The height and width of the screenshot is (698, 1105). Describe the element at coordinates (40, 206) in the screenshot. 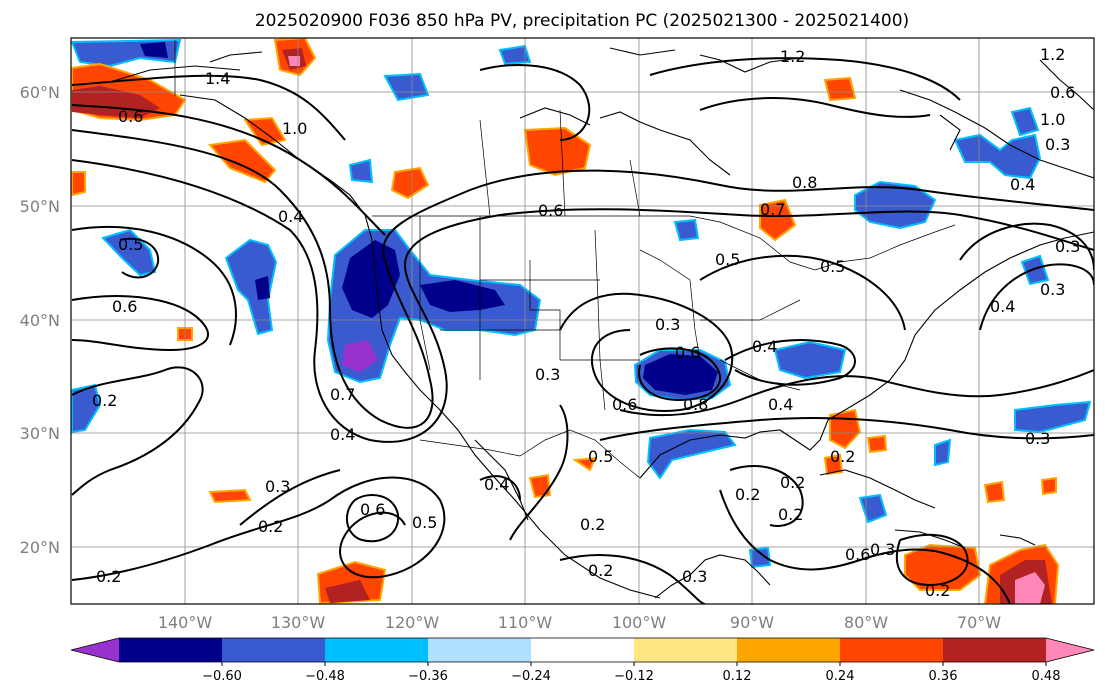

I see `lat-label: 50°N` at that location.